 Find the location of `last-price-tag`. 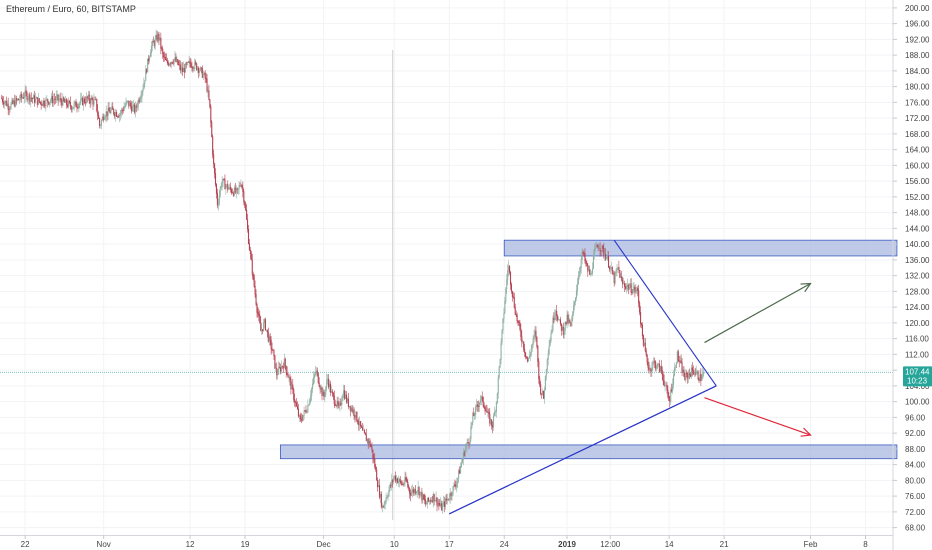

last-price-tag is located at coordinates (917, 376).